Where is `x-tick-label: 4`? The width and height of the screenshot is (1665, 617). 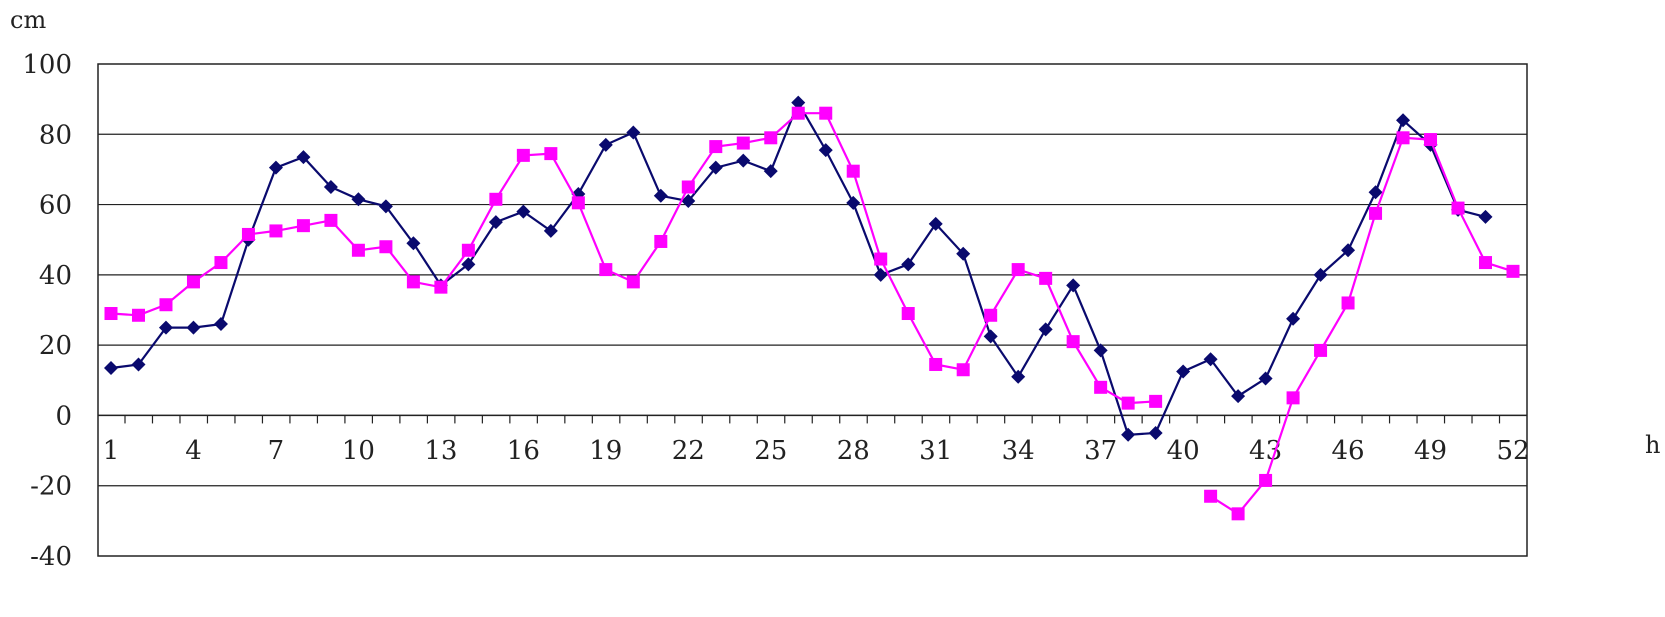
x-tick-label: 4 is located at coordinates (193, 451).